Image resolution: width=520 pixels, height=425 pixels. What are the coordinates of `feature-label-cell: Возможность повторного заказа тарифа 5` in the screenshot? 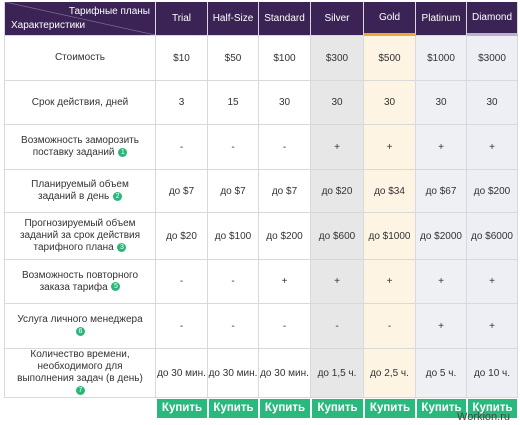 It's located at (80, 282).